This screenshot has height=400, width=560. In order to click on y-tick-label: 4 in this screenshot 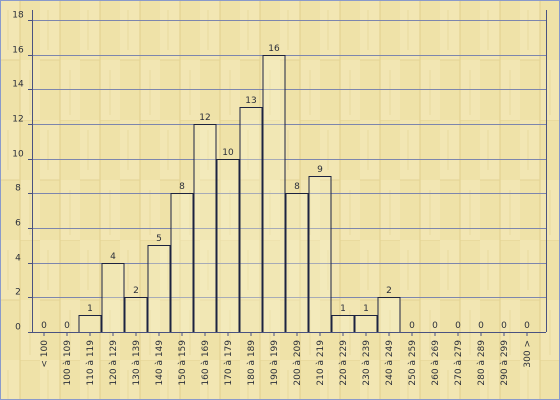, I will do `click(18, 259)`.